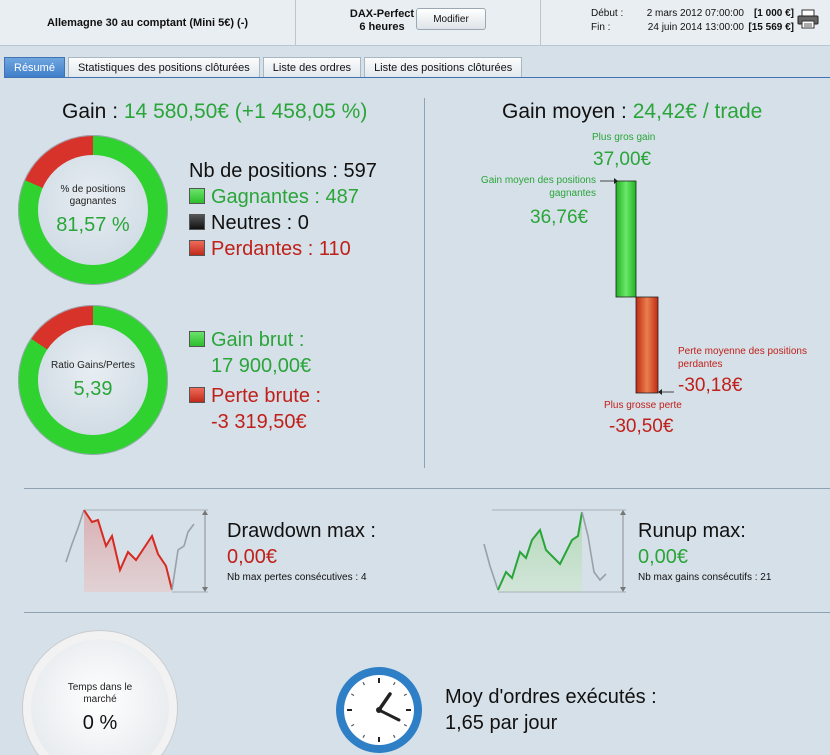 This screenshot has width=830, height=755. I want to click on market-time-center: Temps dans le marché 0 %, so click(100, 697).